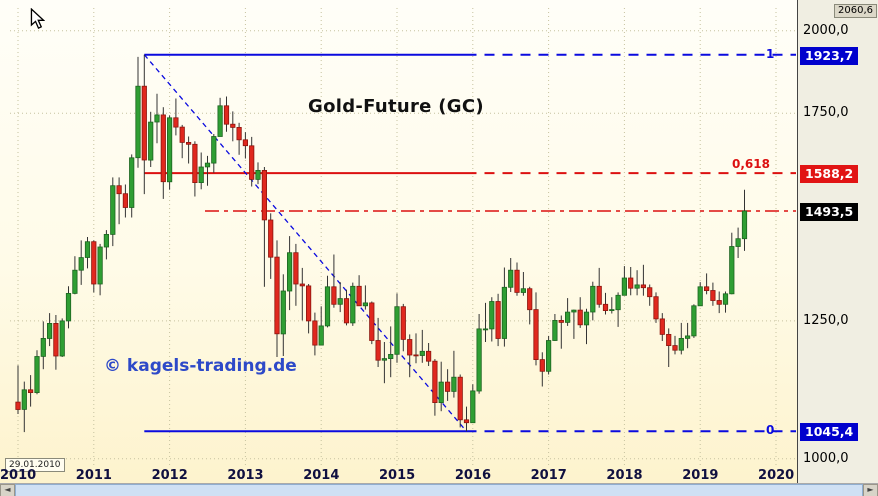 This screenshot has width=878, height=496. What do you see at coordinates (826, 458) in the screenshot?
I see `y-axis-tick-label: 1000,0` at bounding box center [826, 458].